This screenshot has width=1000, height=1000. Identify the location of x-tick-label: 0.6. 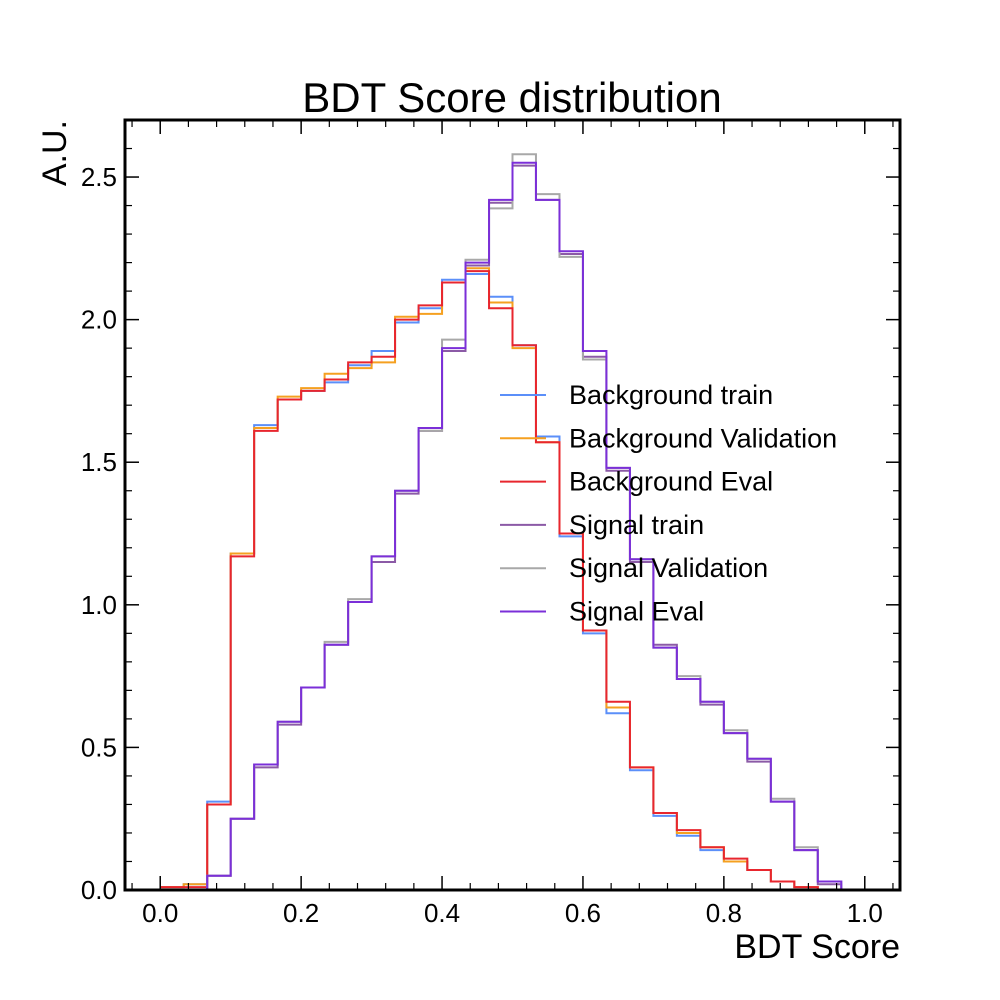
(583, 913).